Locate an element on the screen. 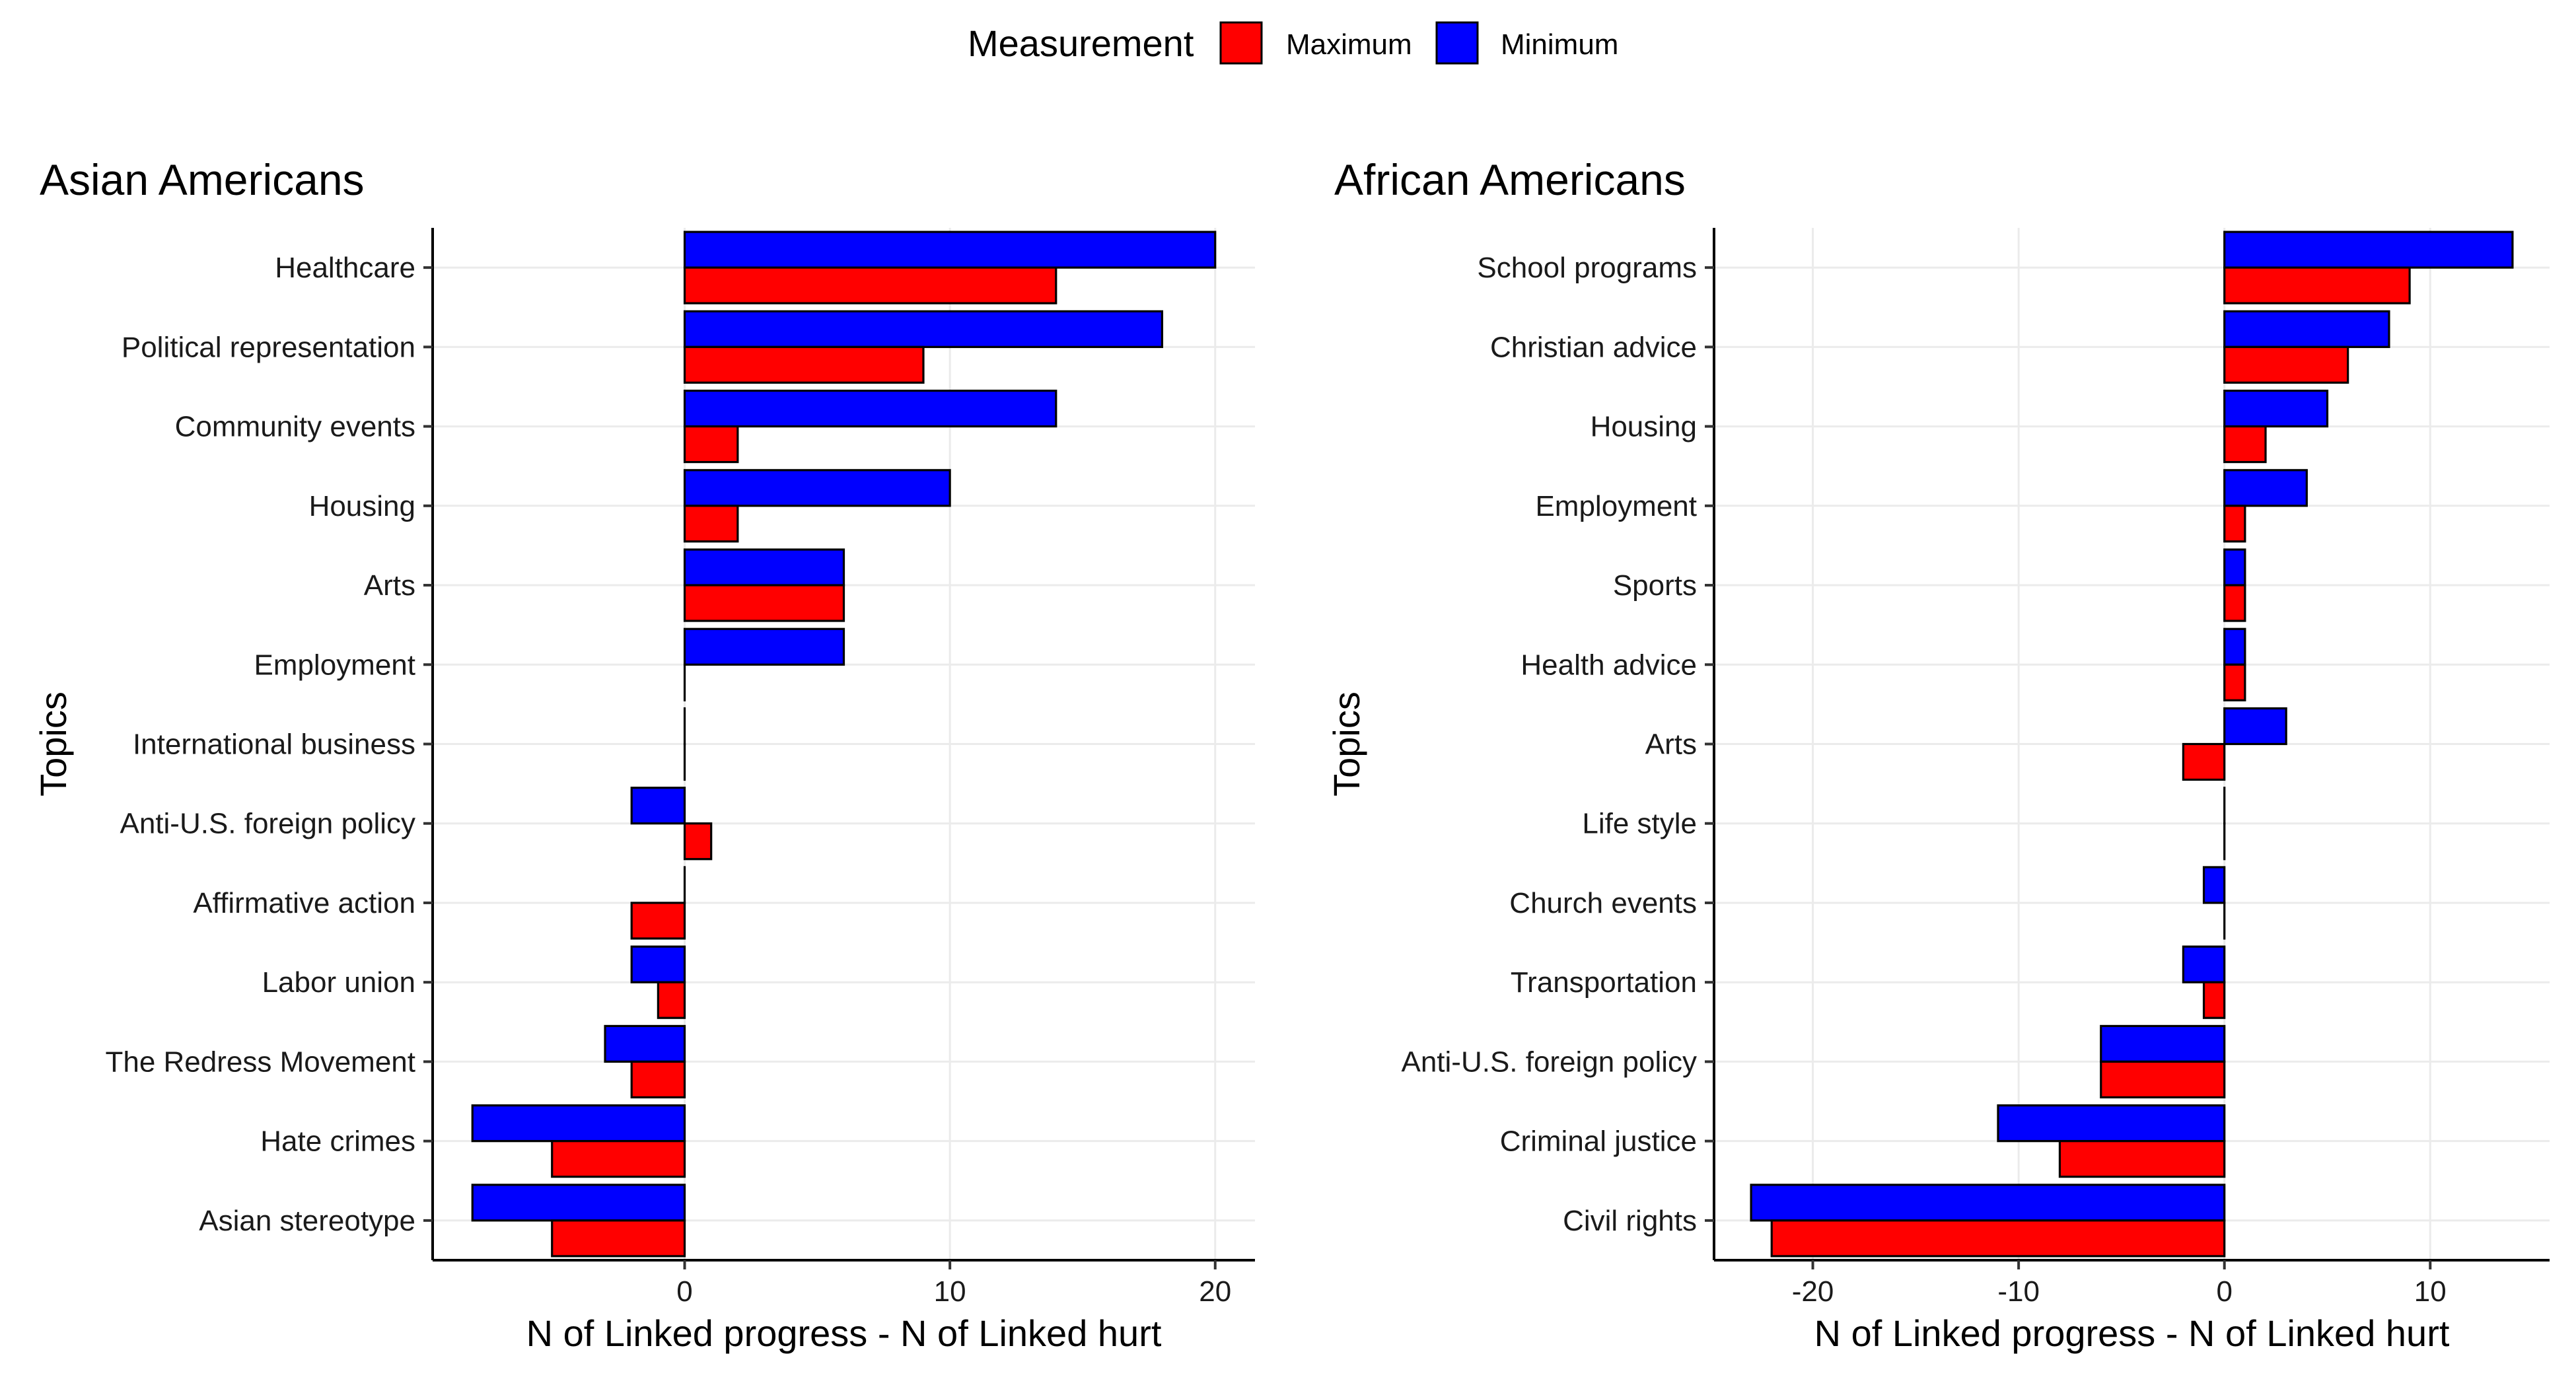 This screenshot has width=2576, height=1387. bar-minimum-political-representation is located at coordinates (924, 329).